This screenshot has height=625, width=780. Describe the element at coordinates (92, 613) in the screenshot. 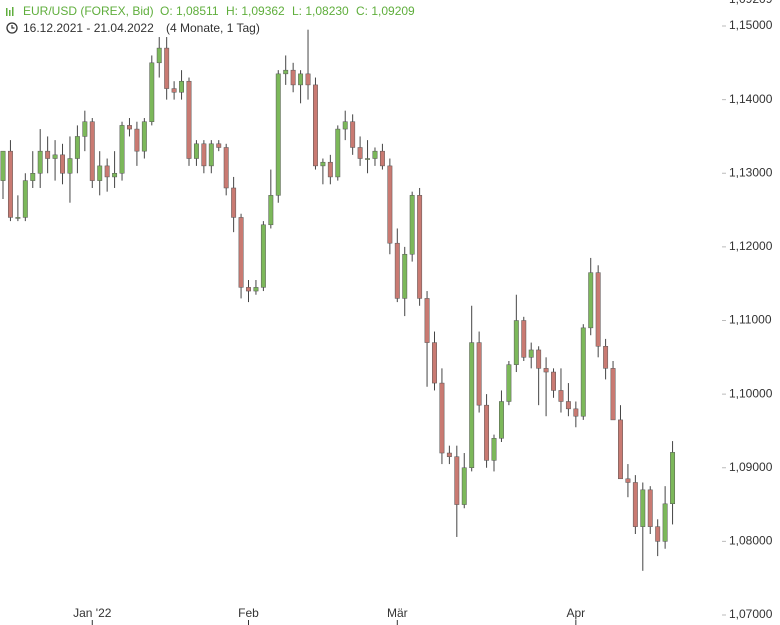

I see `x-tick-label: Jan '22` at that location.